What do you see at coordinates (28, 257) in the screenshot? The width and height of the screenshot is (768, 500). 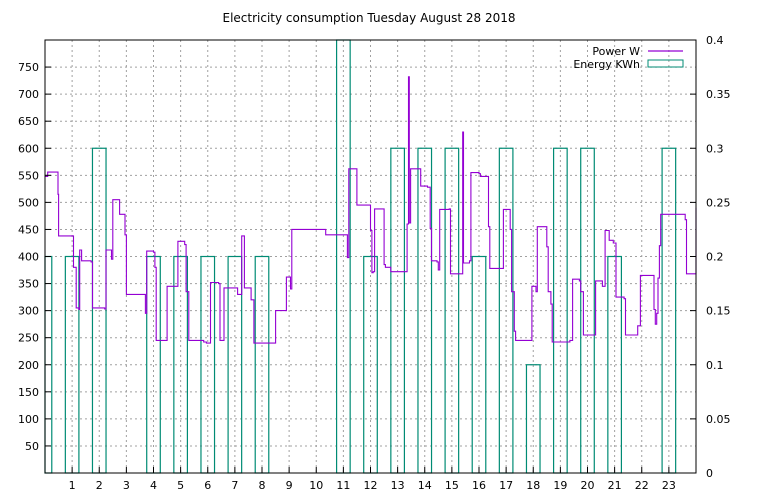 I see `y-tick-label: 400` at bounding box center [28, 257].